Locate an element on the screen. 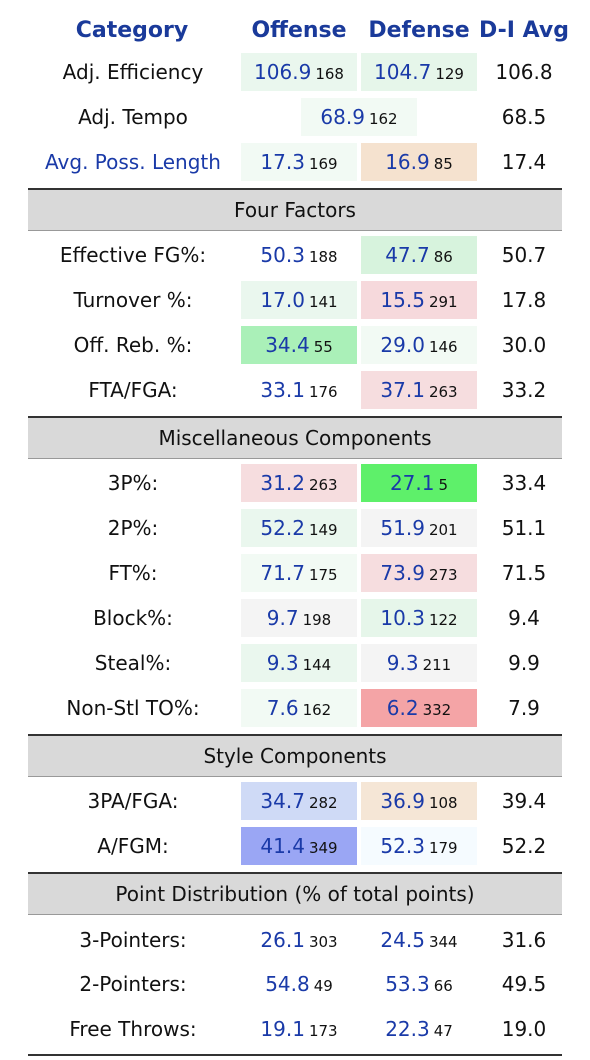  offense-value: 33.1 is located at coordinates (282, 390).